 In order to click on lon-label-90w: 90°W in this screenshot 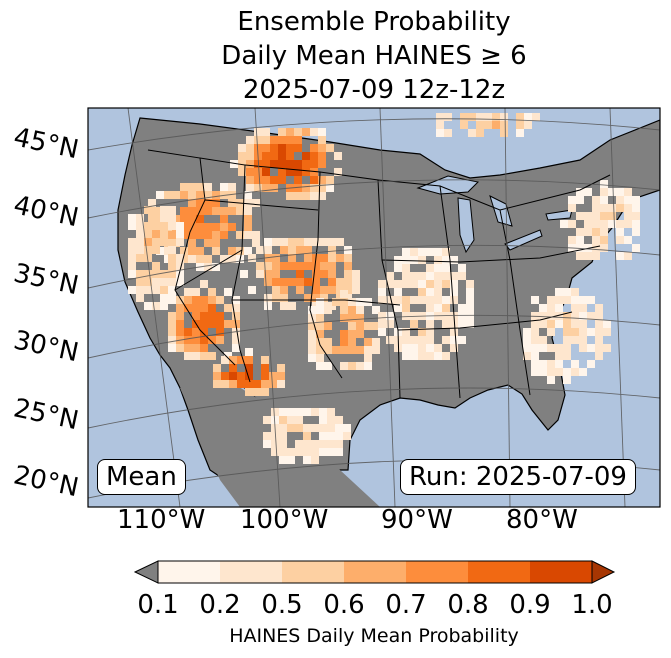, I will do `click(417, 520)`.